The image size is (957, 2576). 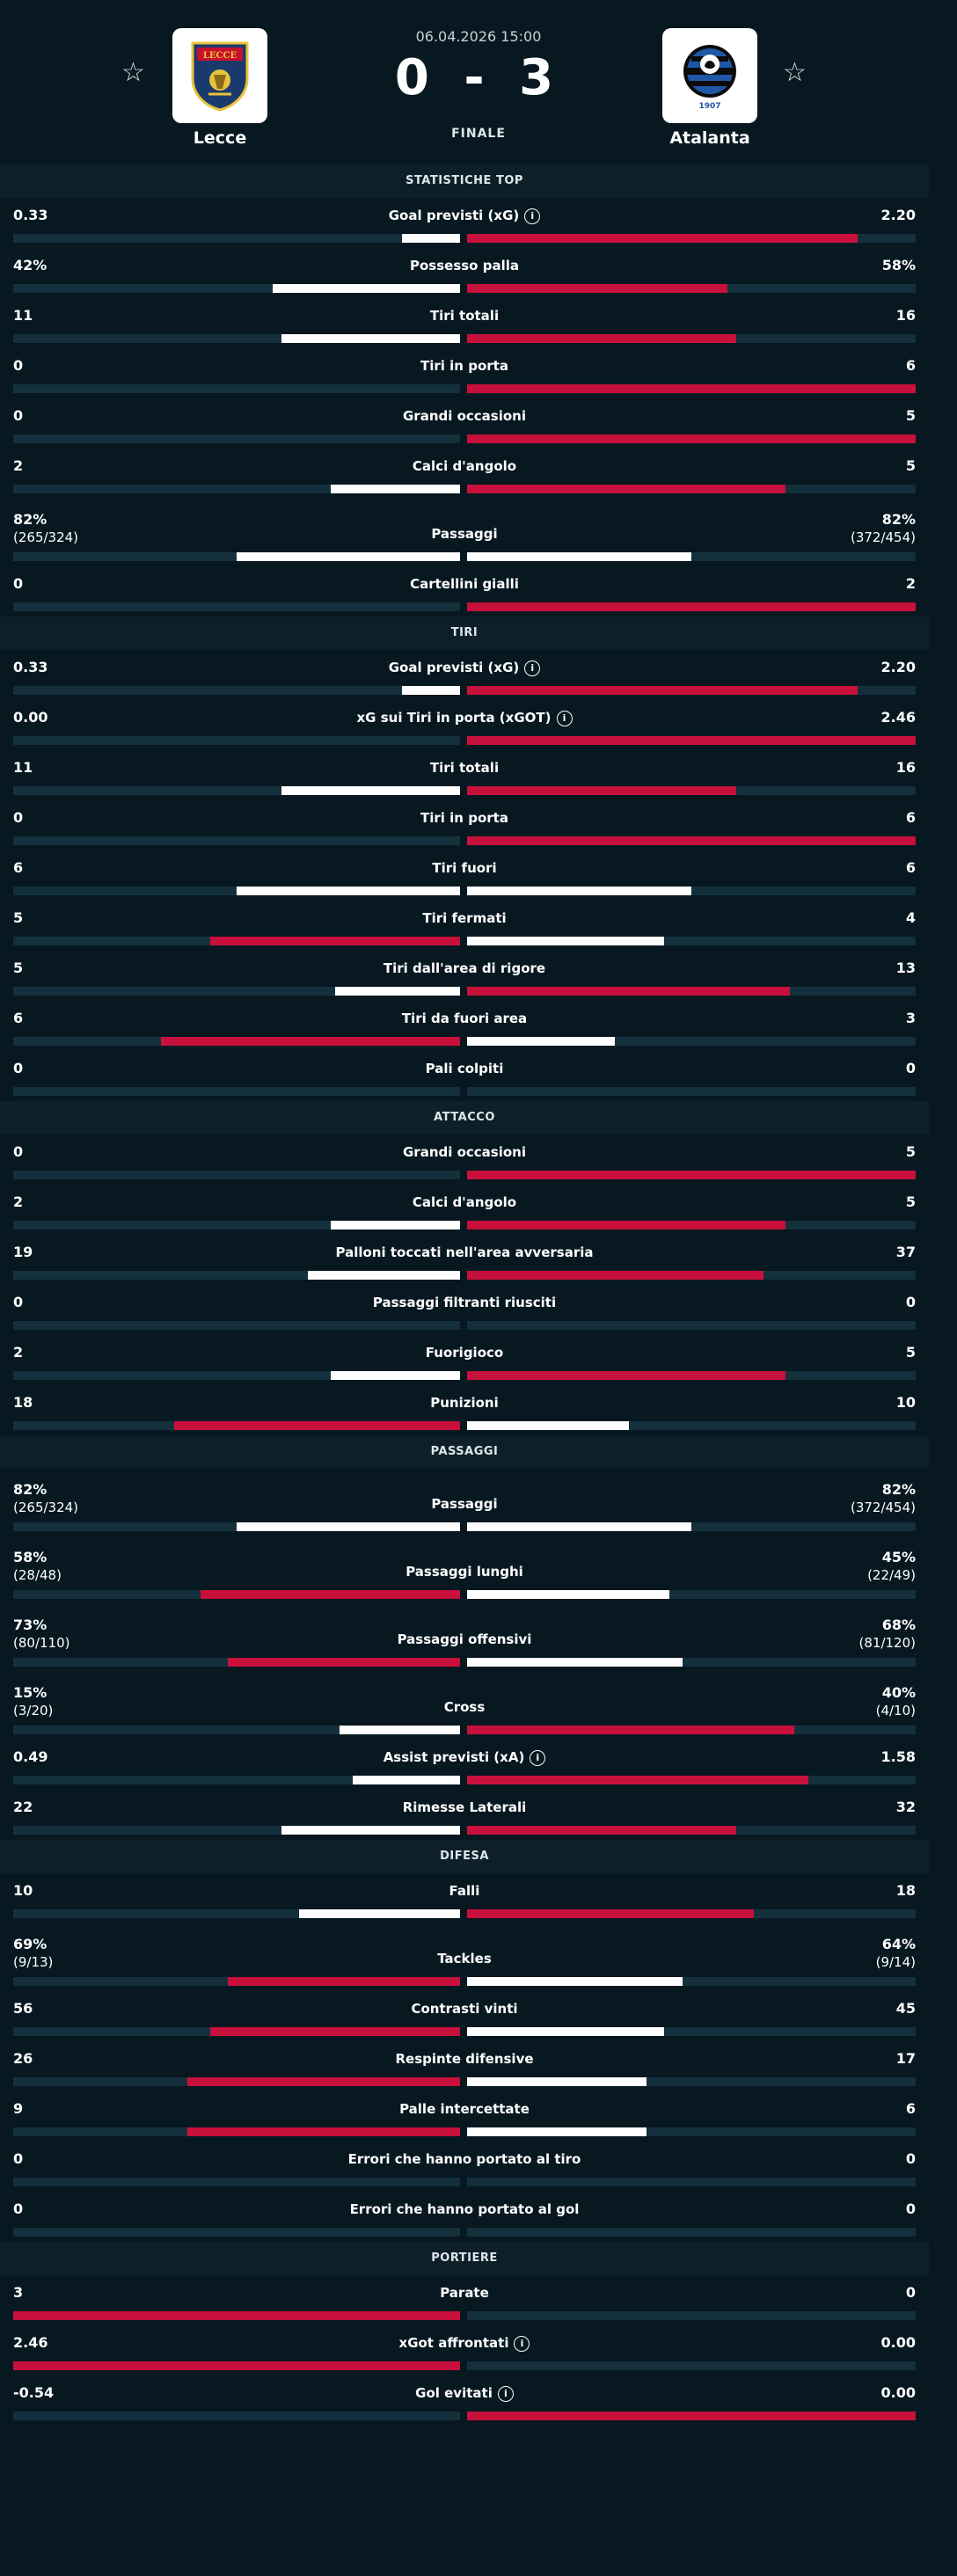 I want to click on favorite-home-star-icon: ☆, so click(x=133, y=72).